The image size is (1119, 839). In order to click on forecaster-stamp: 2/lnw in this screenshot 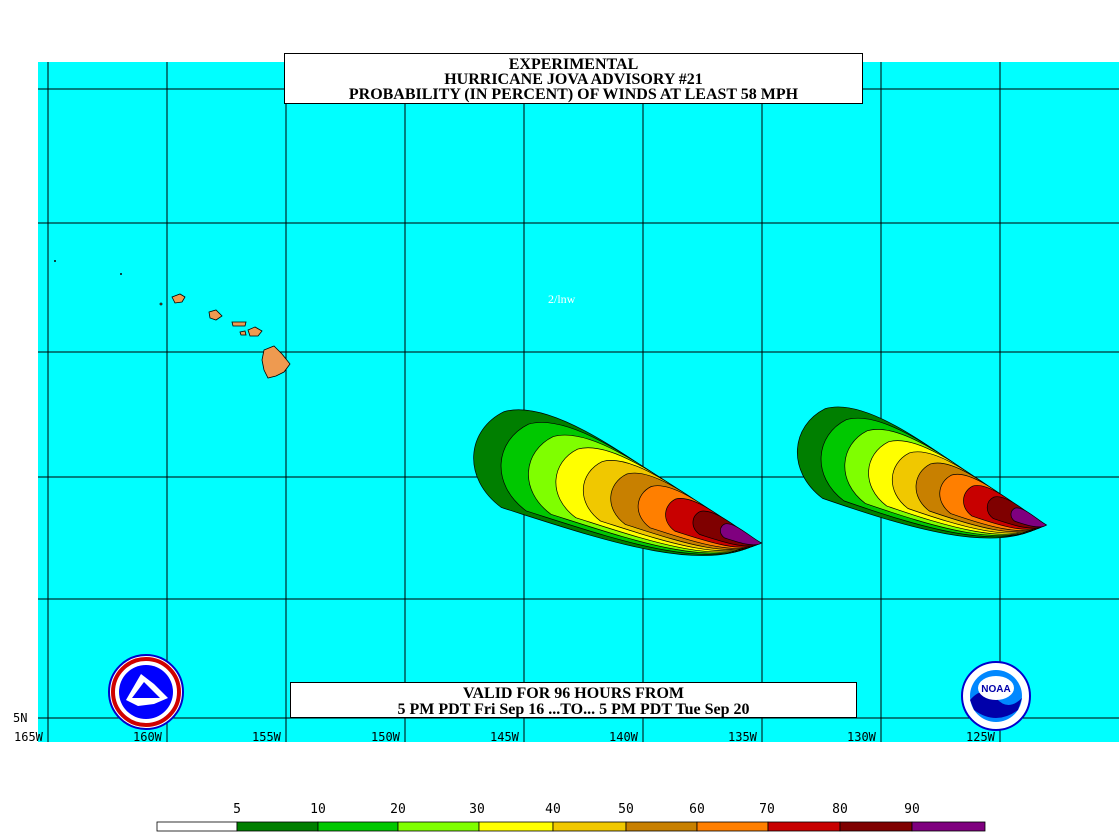, I will do `click(562, 299)`.